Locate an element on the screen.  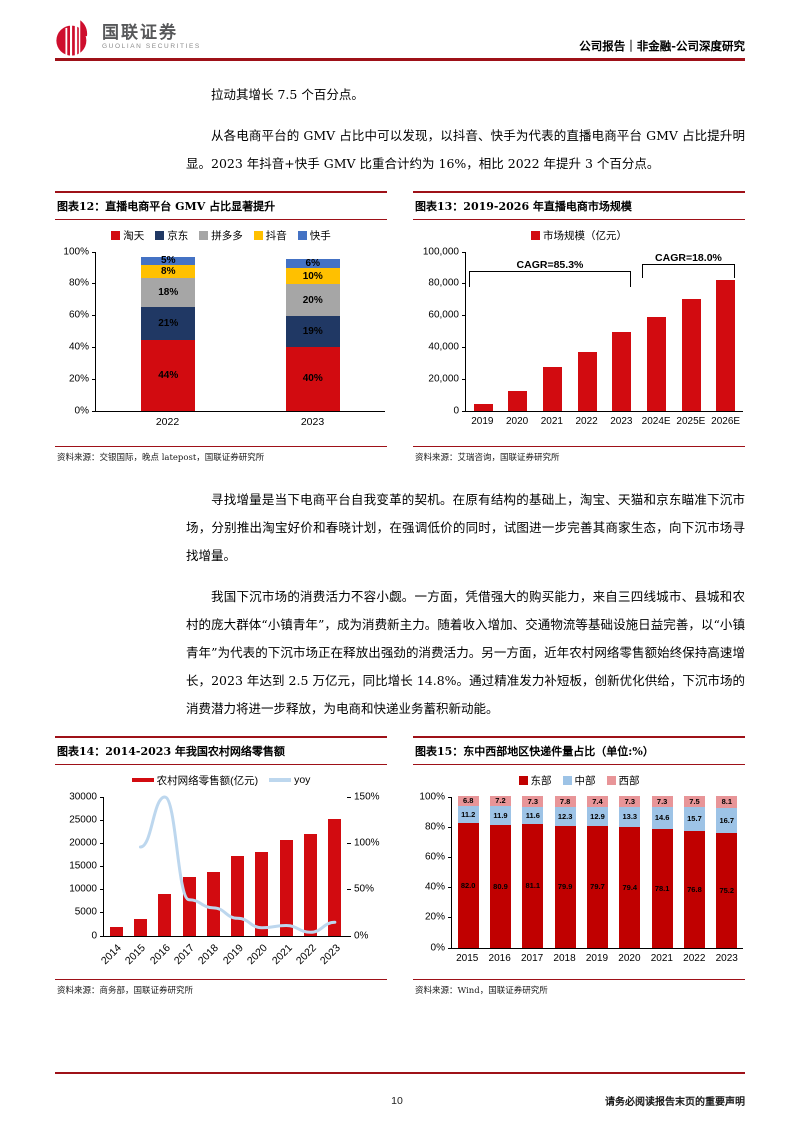
bar-value-label: 8% is located at coordinates (168, 271).